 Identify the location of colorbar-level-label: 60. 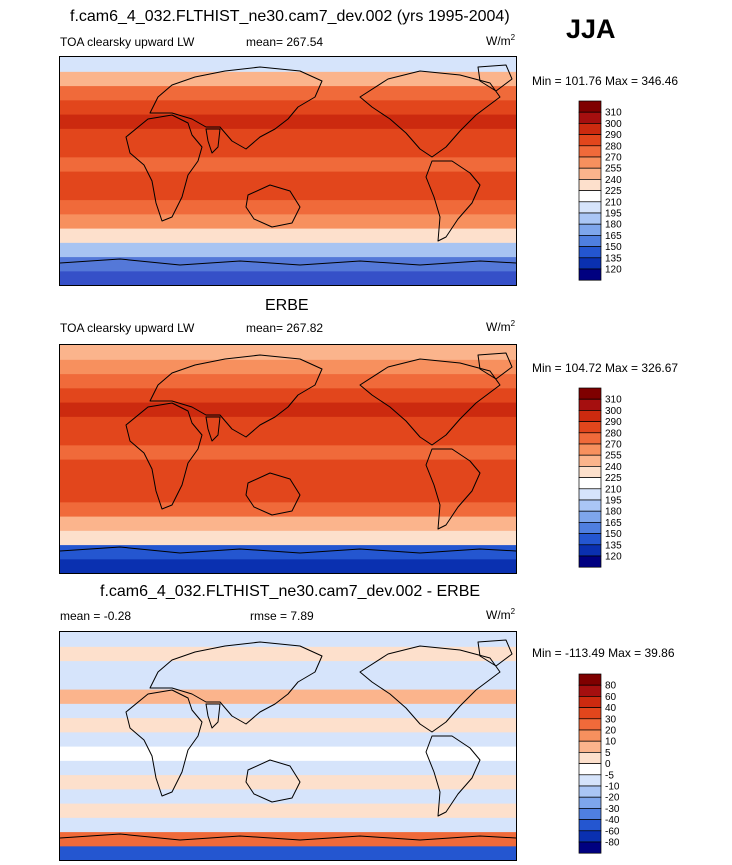
(611, 697).